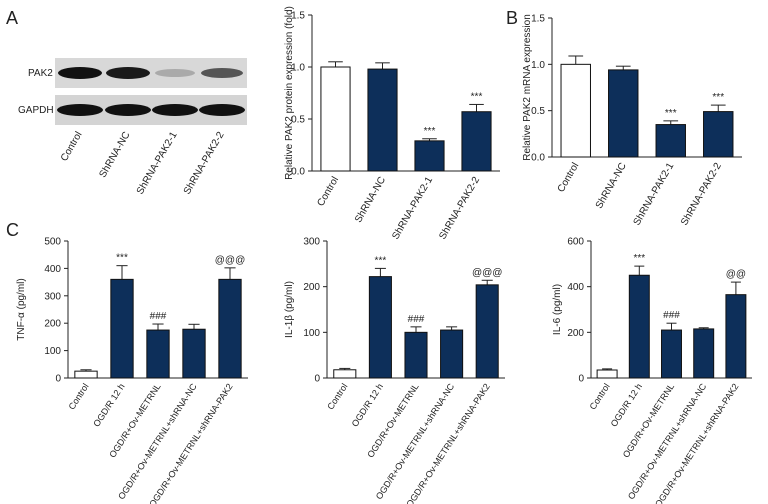 This screenshot has width=768, height=504. What do you see at coordinates (527, 87) in the screenshot?
I see `y-axis-label: Relative PAK2 mRNA expression` at bounding box center [527, 87].